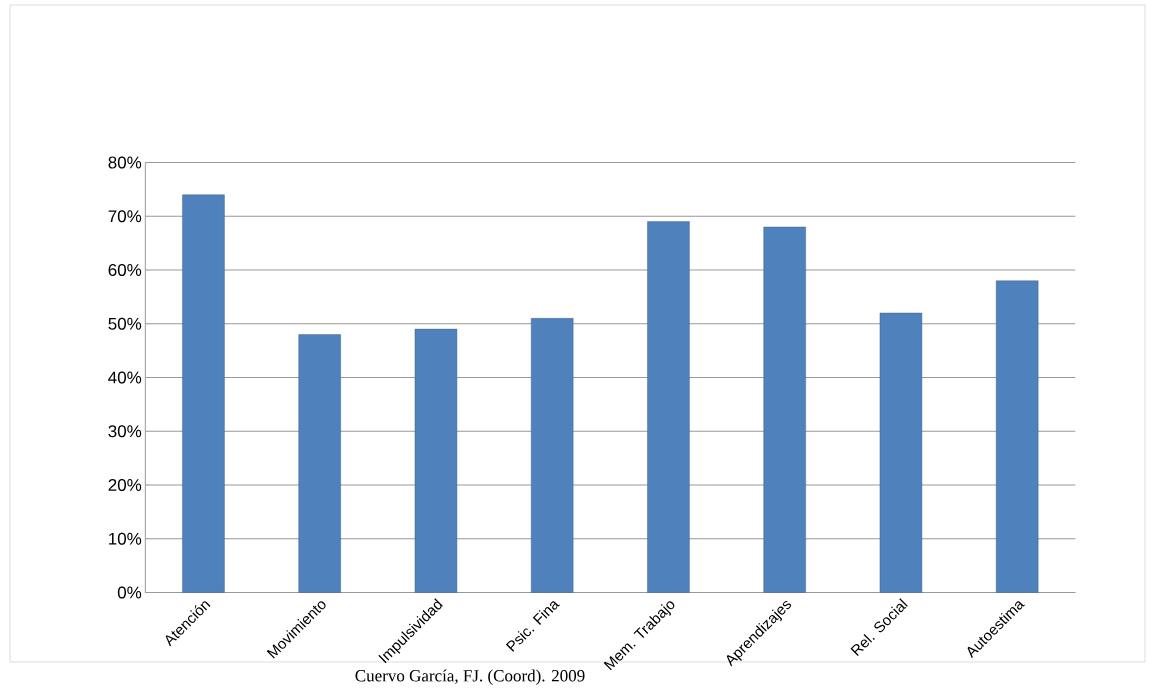 The image size is (1155, 700). What do you see at coordinates (125, 216) in the screenshot?
I see `y-tick-label: 70%` at bounding box center [125, 216].